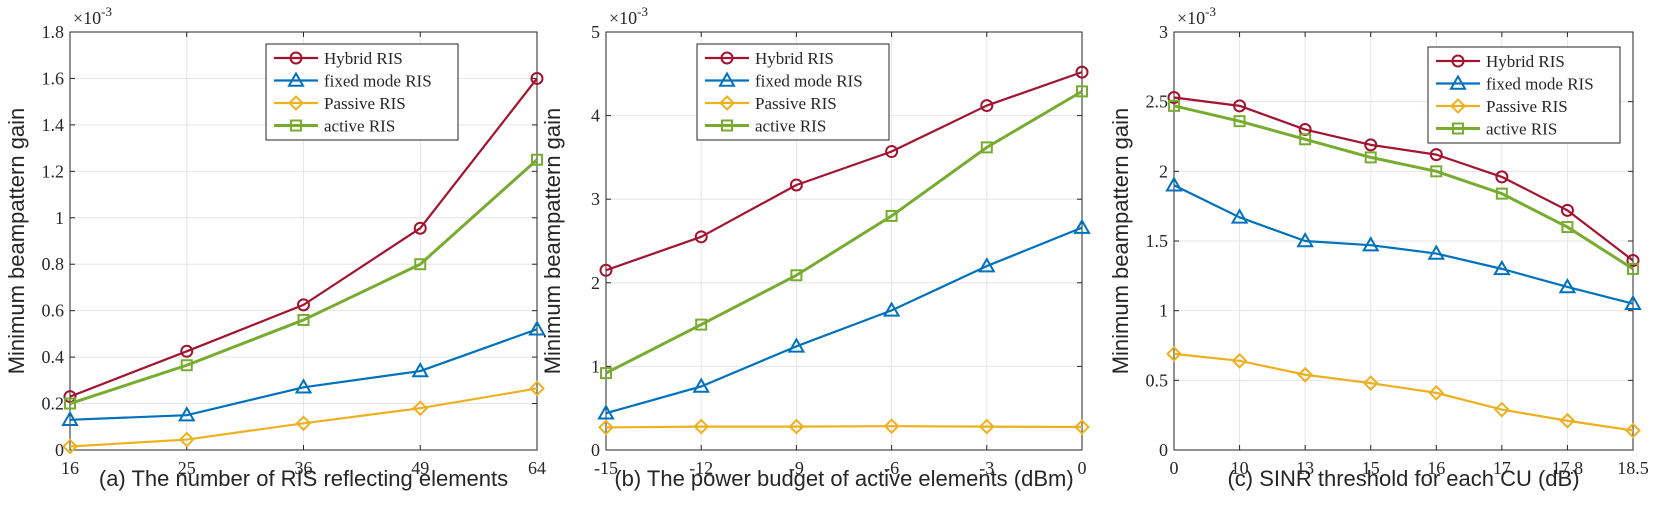  What do you see at coordinates (794, 58) in the screenshot?
I see `legend-label: Hybrid RIS` at bounding box center [794, 58].